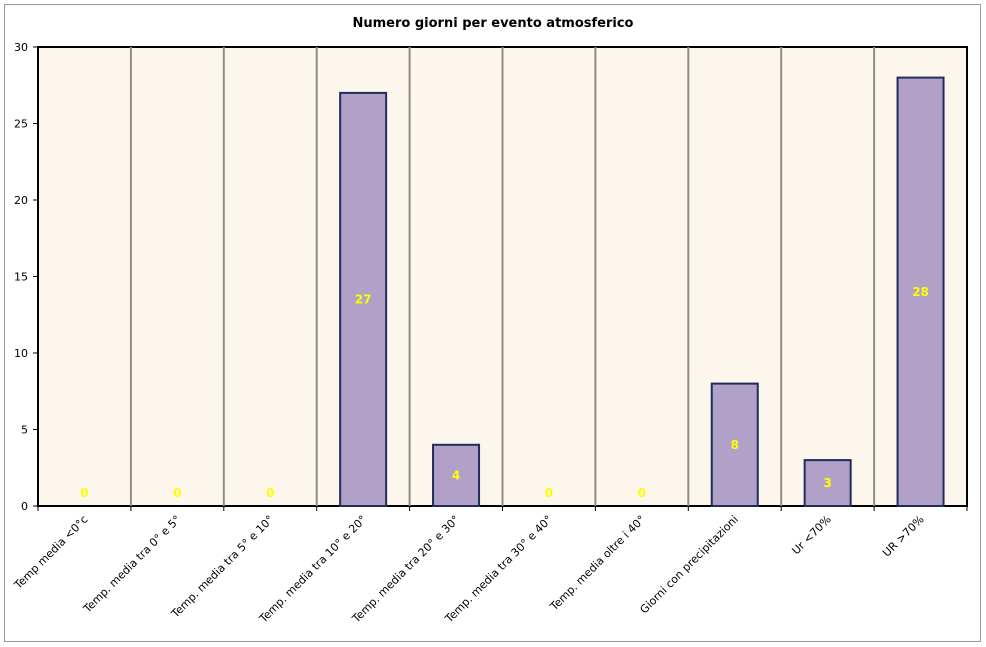  Describe the element at coordinates (24, 430) in the screenshot. I see `y-tick-label: 5` at that location.